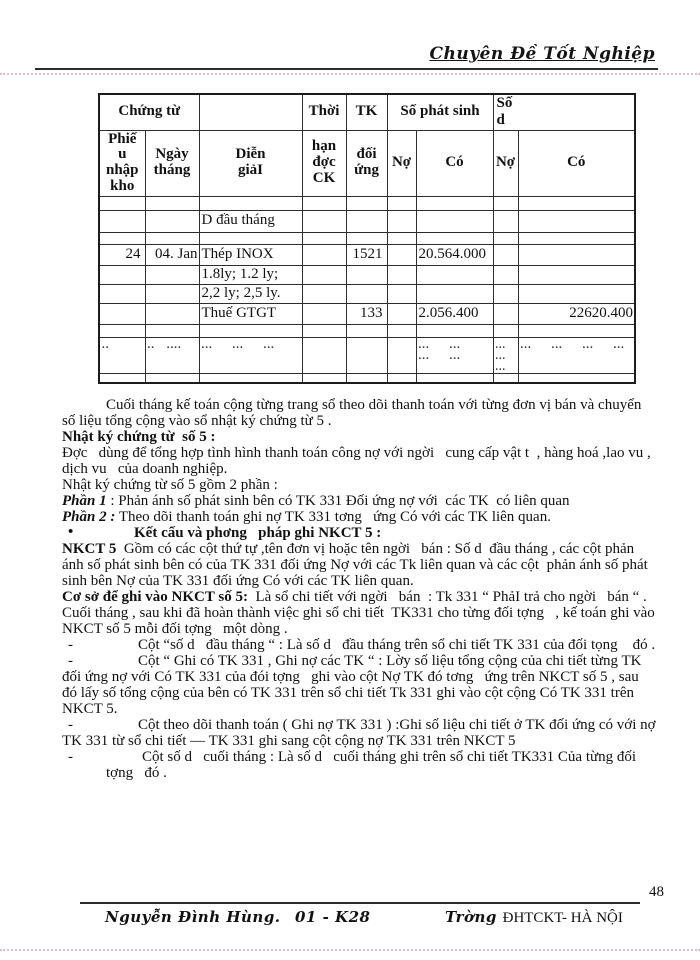 This screenshot has height=960, width=700. Describe the element at coordinates (564, 112) in the screenshot. I see `col-header-so-d: Số d` at that location.